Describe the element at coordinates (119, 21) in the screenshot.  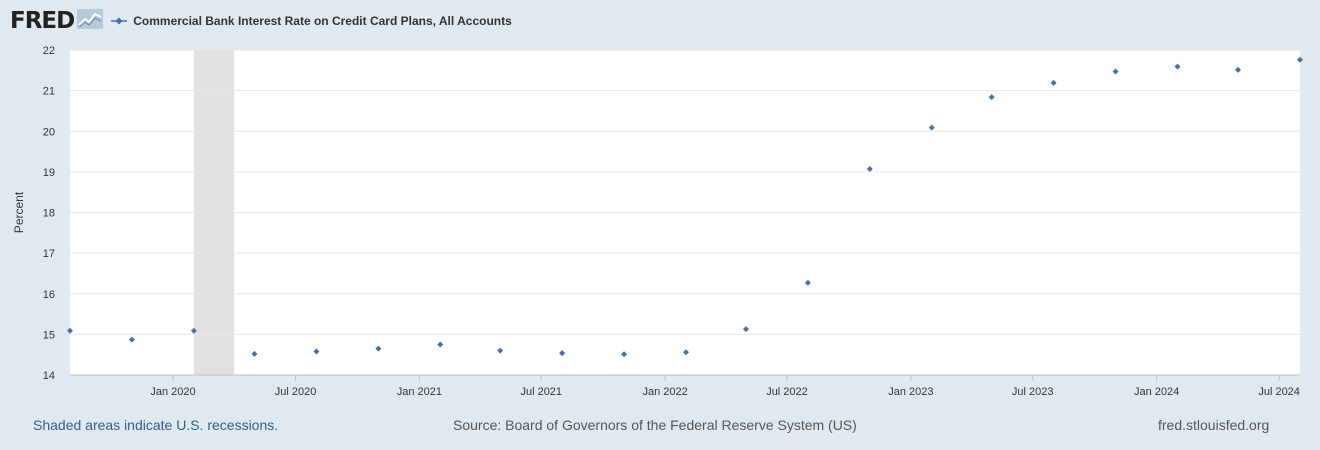
I see `legend-line-diamond-icon` at that location.